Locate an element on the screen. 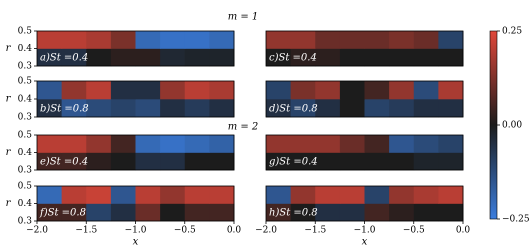 This screenshot has height=252, width=532. x-axis-label: x is located at coordinates (136, 242).